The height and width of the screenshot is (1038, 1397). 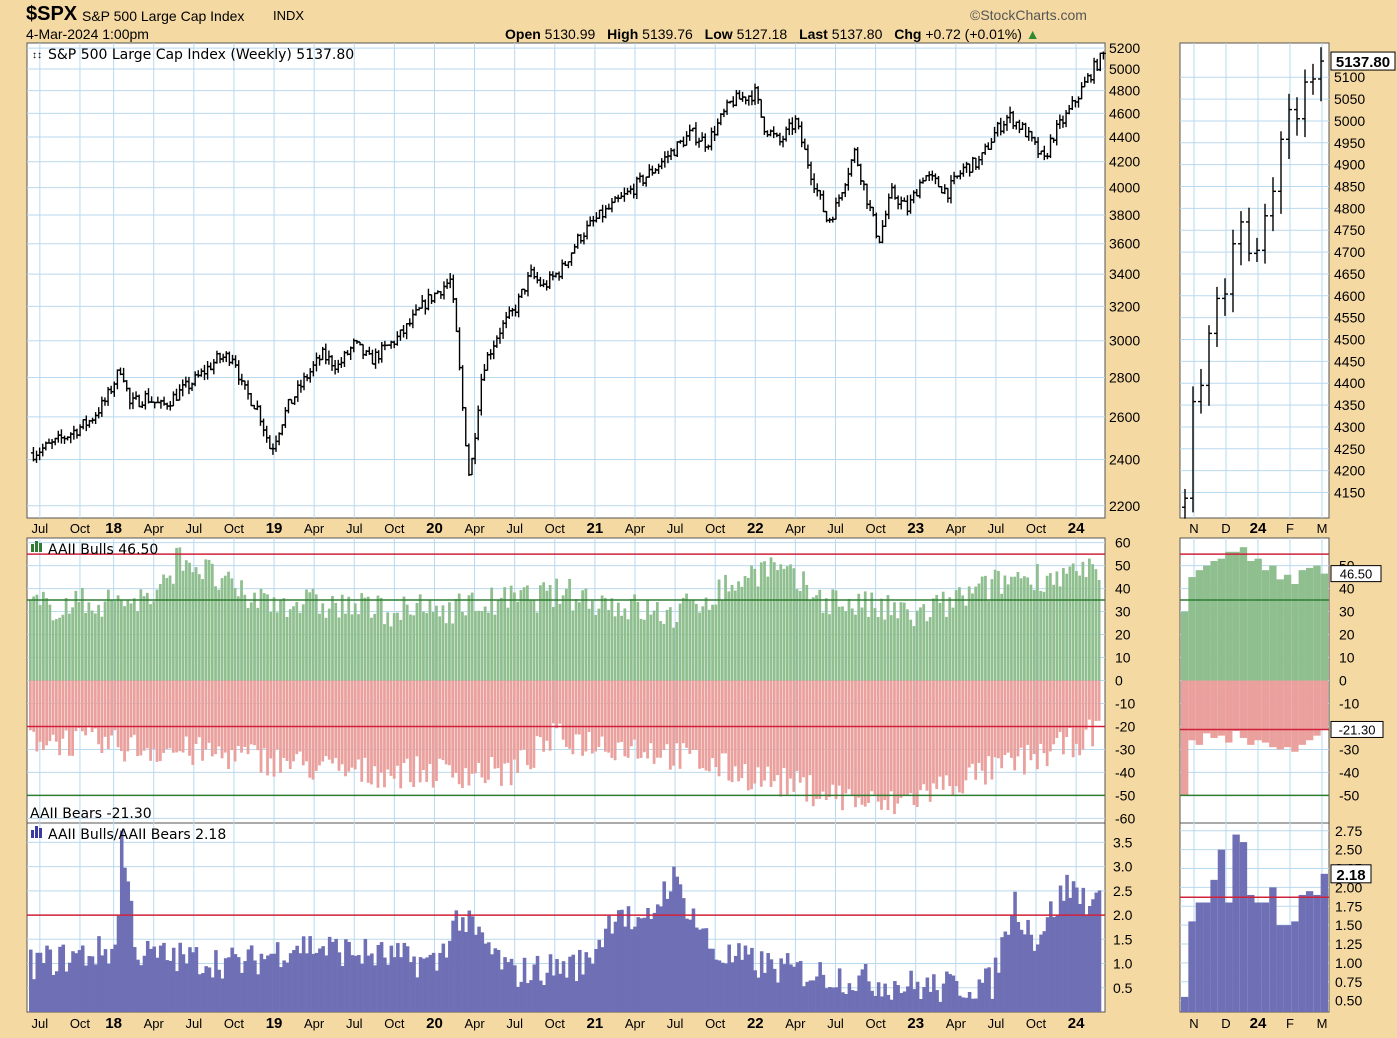 I want to click on zoom-ratio-y-tick-label: 0.75, so click(x=1348, y=982).